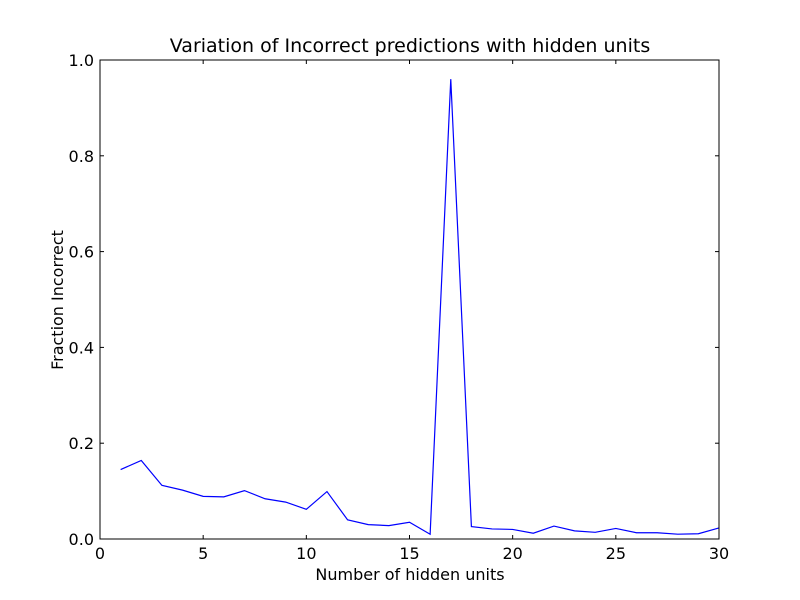  What do you see at coordinates (409, 574) in the screenshot?
I see `x-axis-title: Number of hidden units` at bounding box center [409, 574].